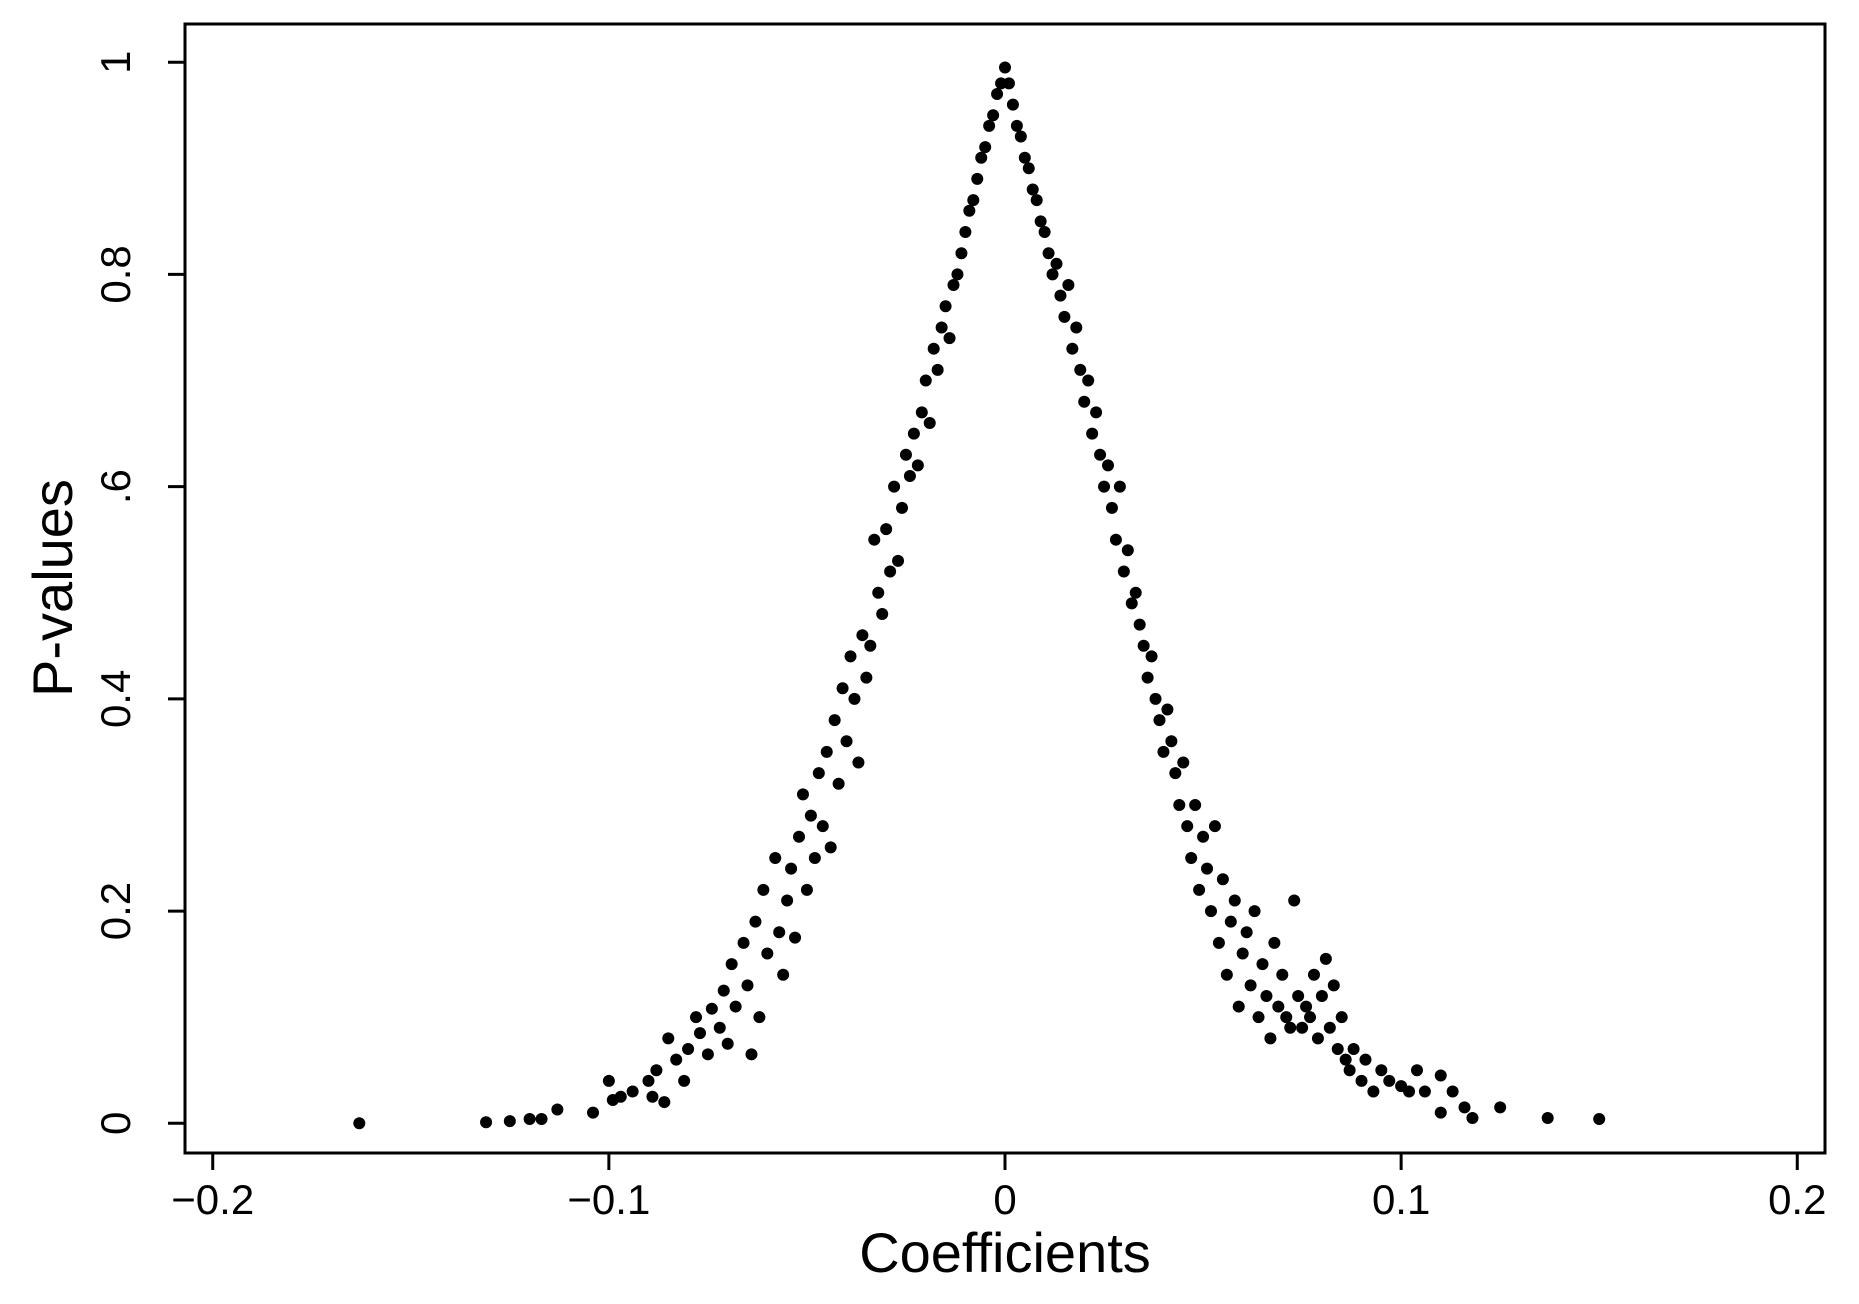 The image size is (1859, 1304). Describe the element at coordinates (115, 699) in the screenshot. I see `y-tick-label: 0.4` at that location.